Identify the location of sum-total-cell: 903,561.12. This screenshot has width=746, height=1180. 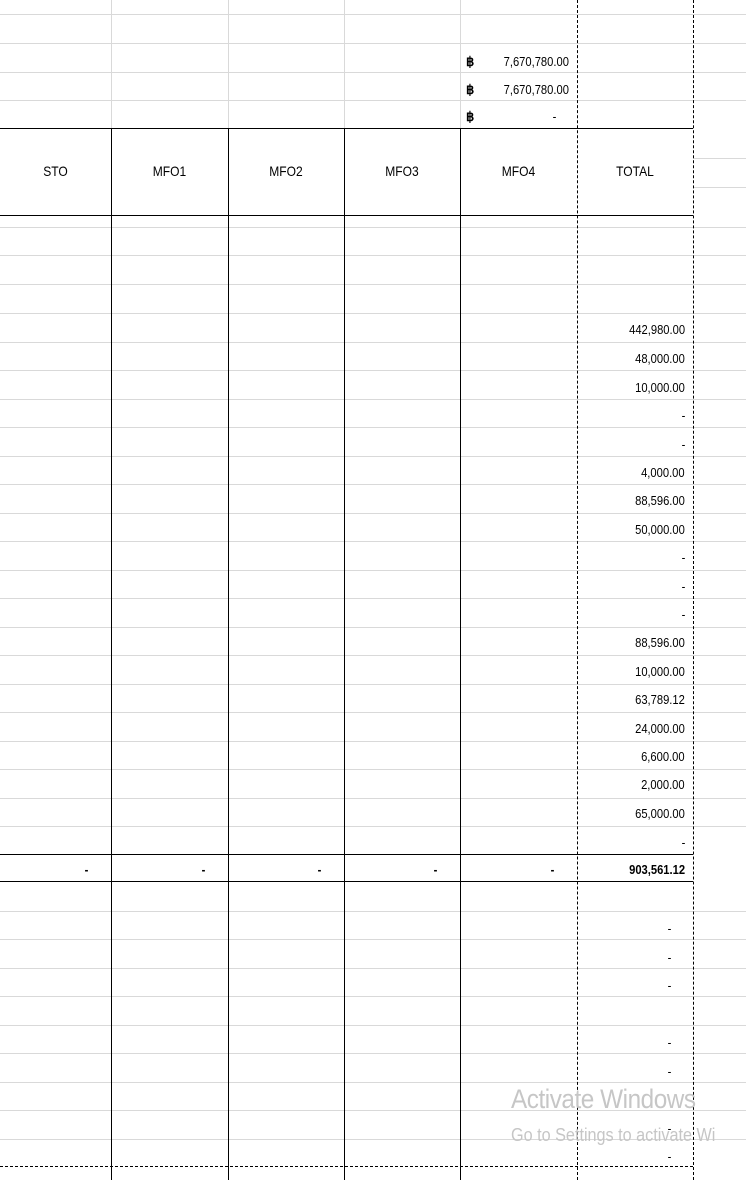
(657, 869).